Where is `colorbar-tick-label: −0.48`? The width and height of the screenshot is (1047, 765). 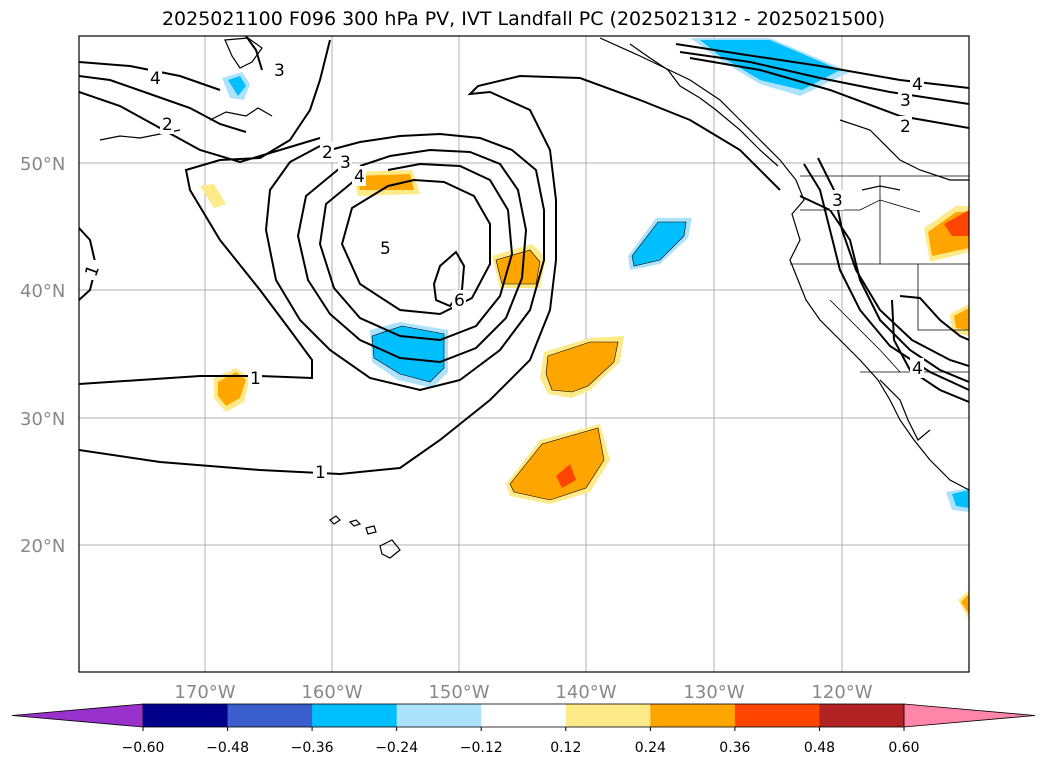 colorbar-tick-label: −0.48 is located at coordinates (227, 748).